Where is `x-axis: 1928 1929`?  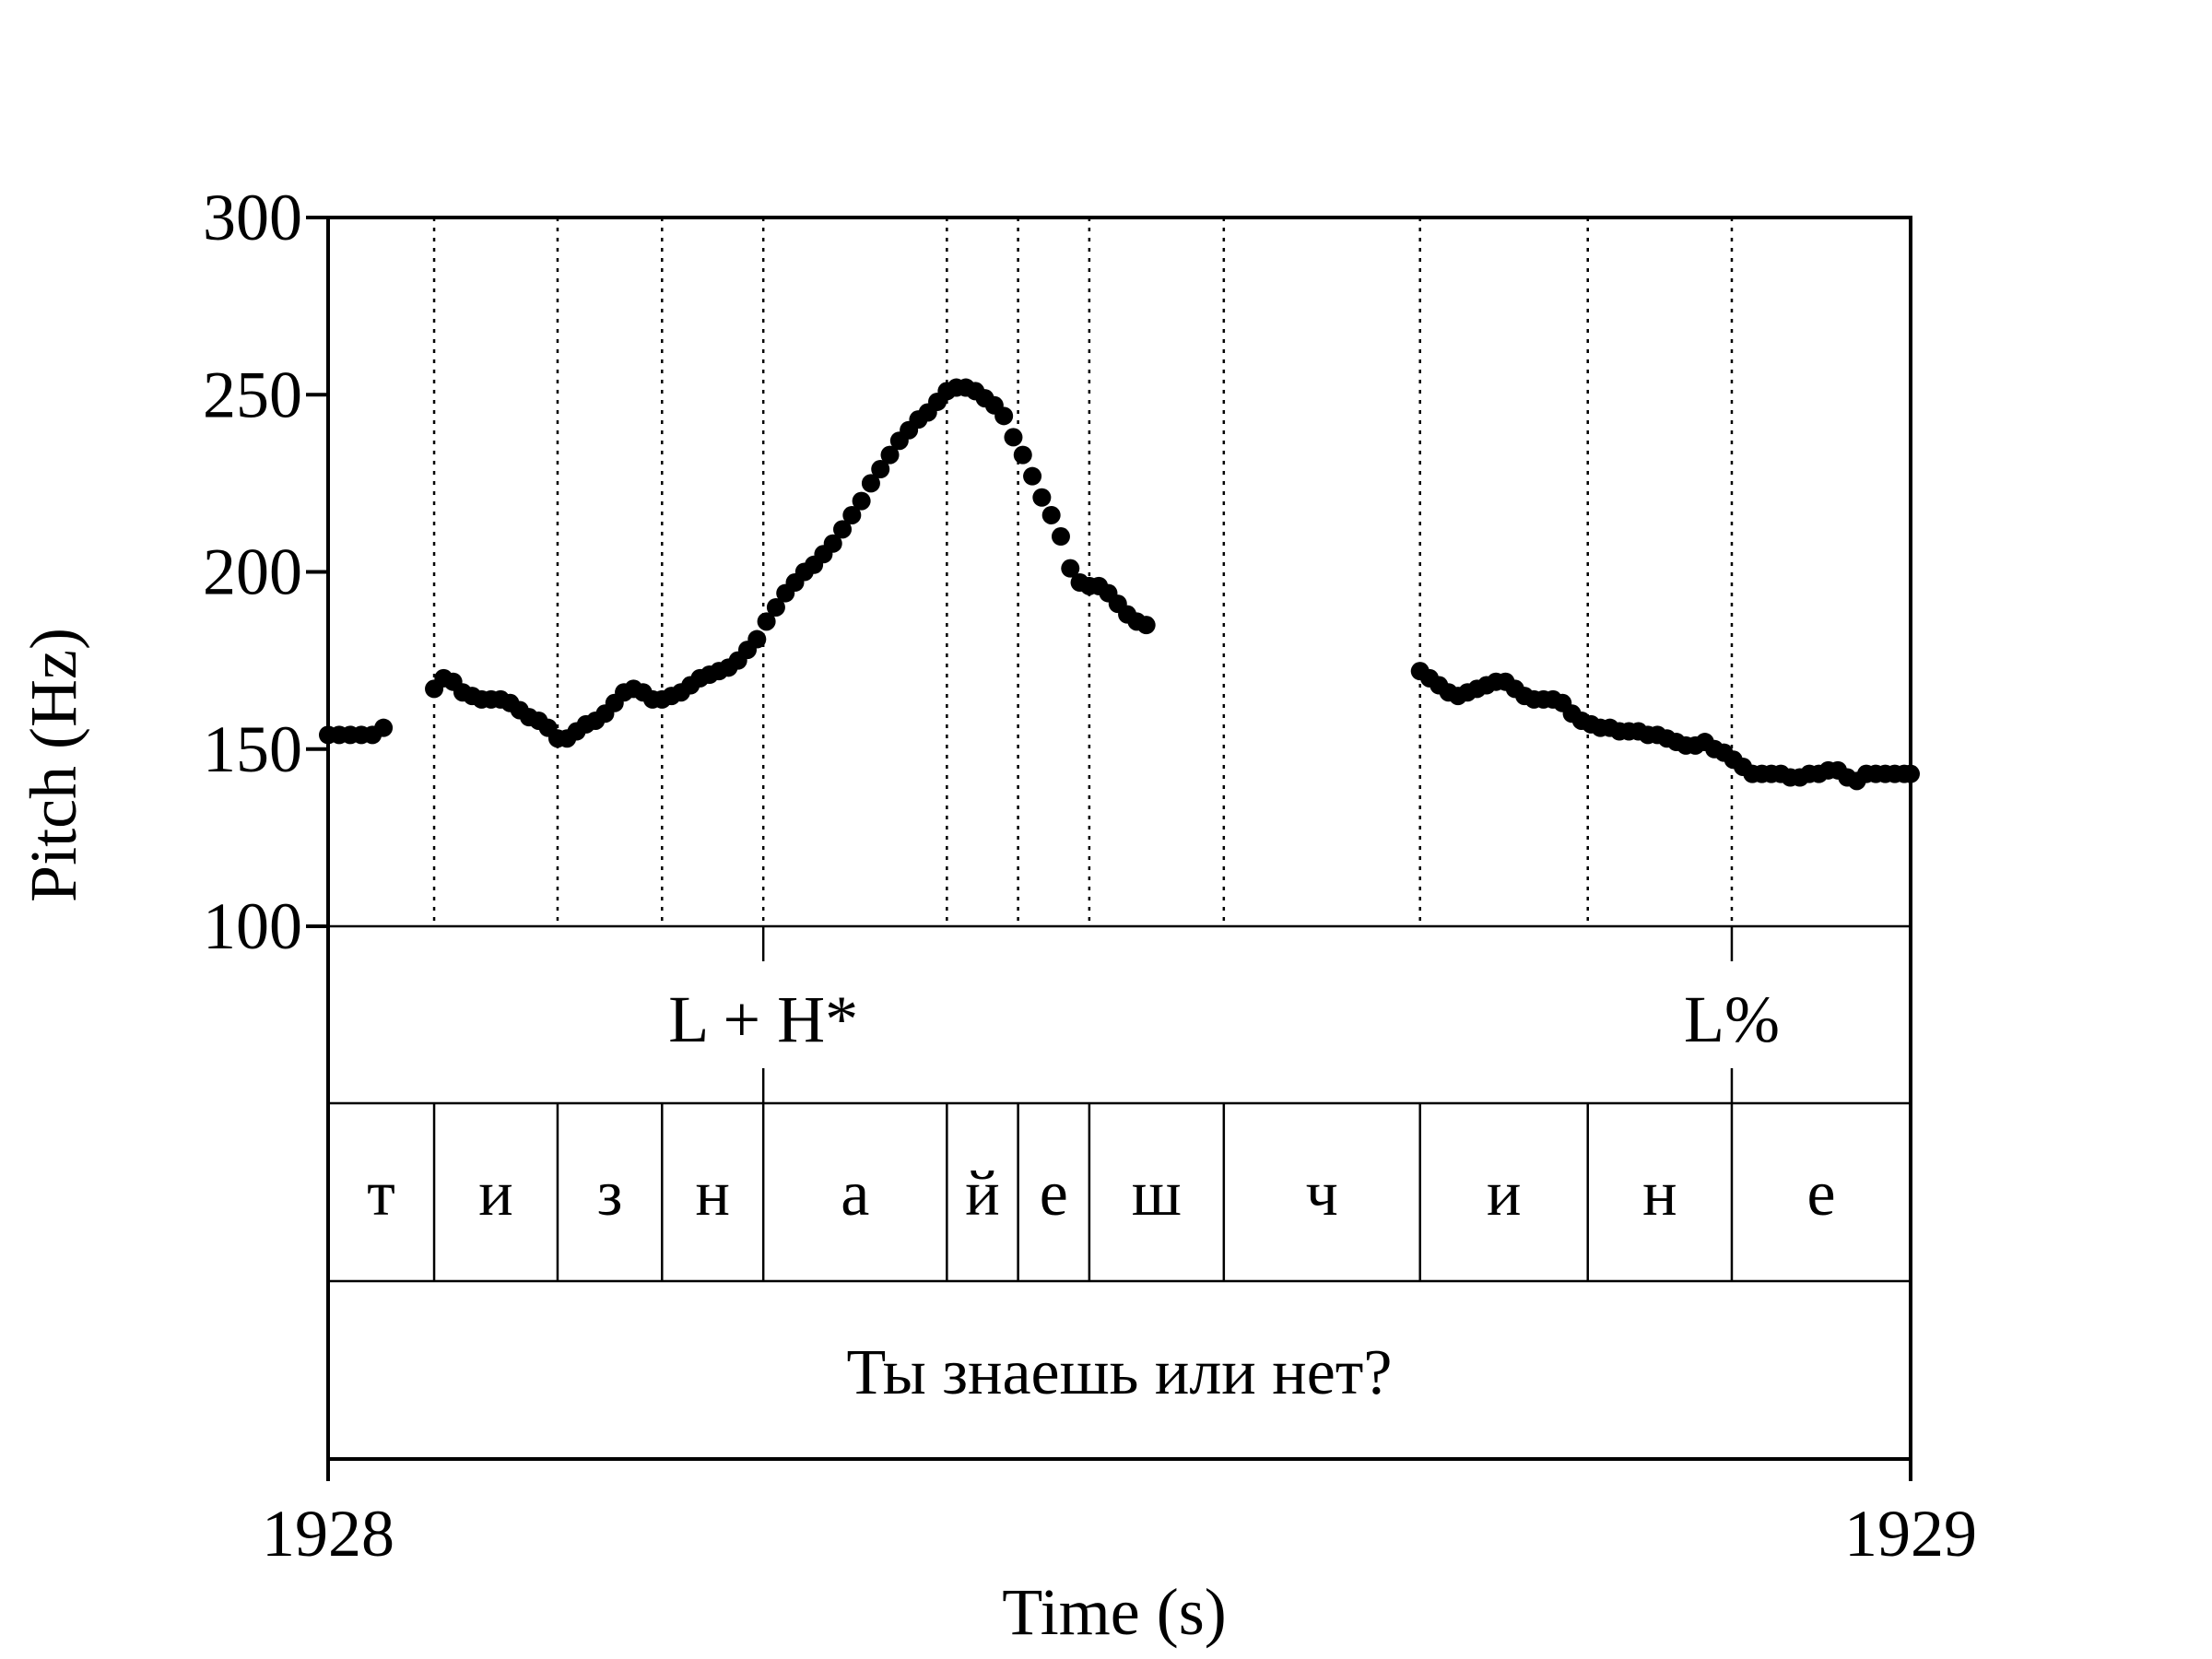
x-axis: 1928 1929 is located at coordinates (1119, 1515).